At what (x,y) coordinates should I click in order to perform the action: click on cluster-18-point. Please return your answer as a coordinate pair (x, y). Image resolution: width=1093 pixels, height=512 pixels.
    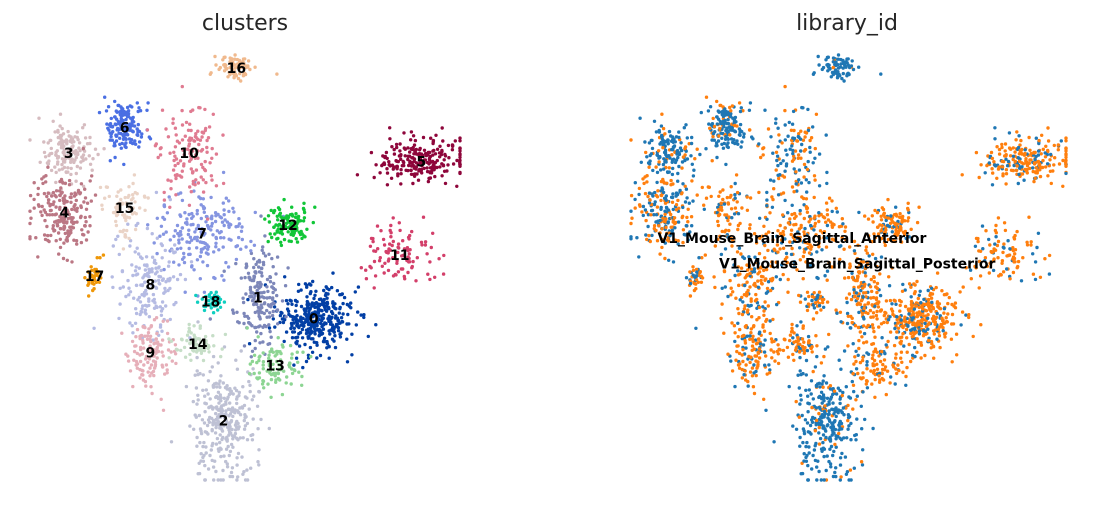
    Looking at the image, I should click on (214, 298).